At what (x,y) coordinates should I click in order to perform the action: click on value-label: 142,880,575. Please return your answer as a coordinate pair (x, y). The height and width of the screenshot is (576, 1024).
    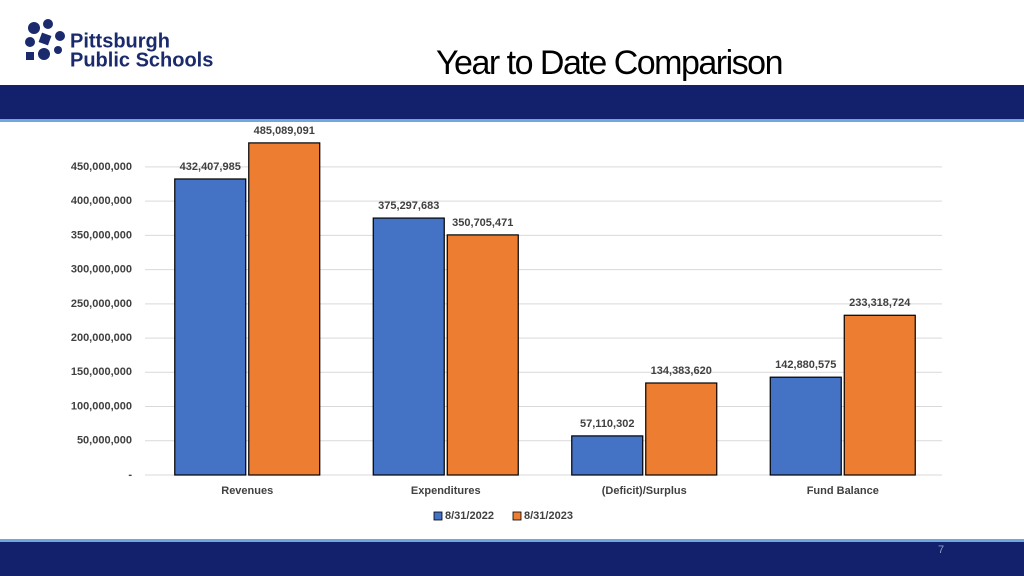
    Looking at the image, I should click on (805, 365).